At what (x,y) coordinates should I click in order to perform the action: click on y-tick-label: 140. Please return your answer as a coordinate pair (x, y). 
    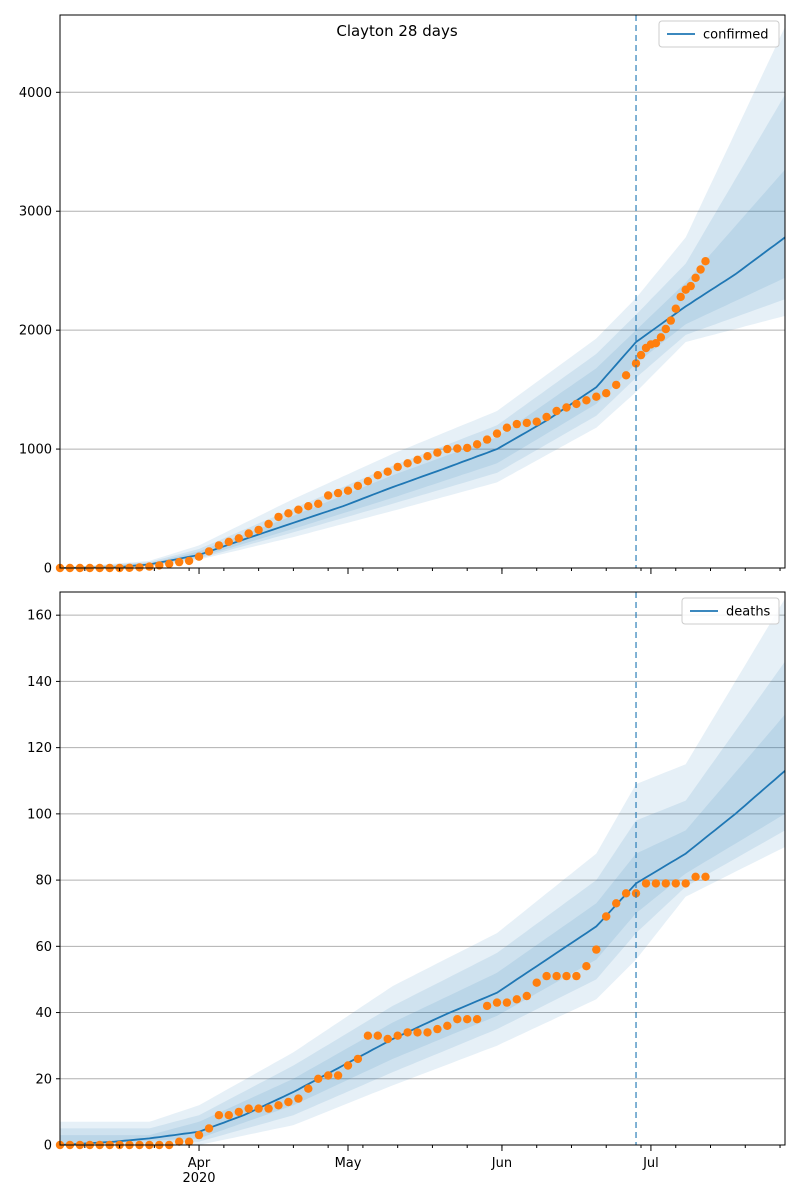
    Looking at the image, I should click on (39, 682).